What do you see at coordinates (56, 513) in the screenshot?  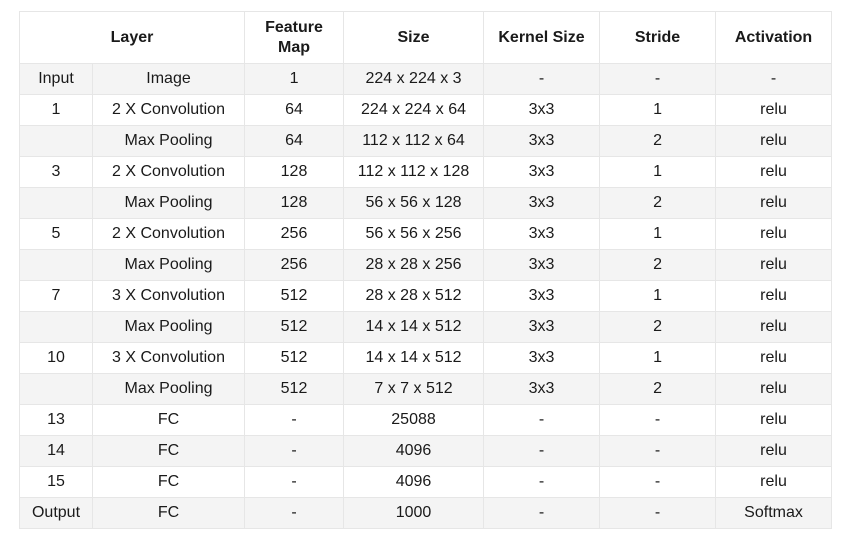 I see `cell-layer-number: Output` at bounding box center [56, 513].